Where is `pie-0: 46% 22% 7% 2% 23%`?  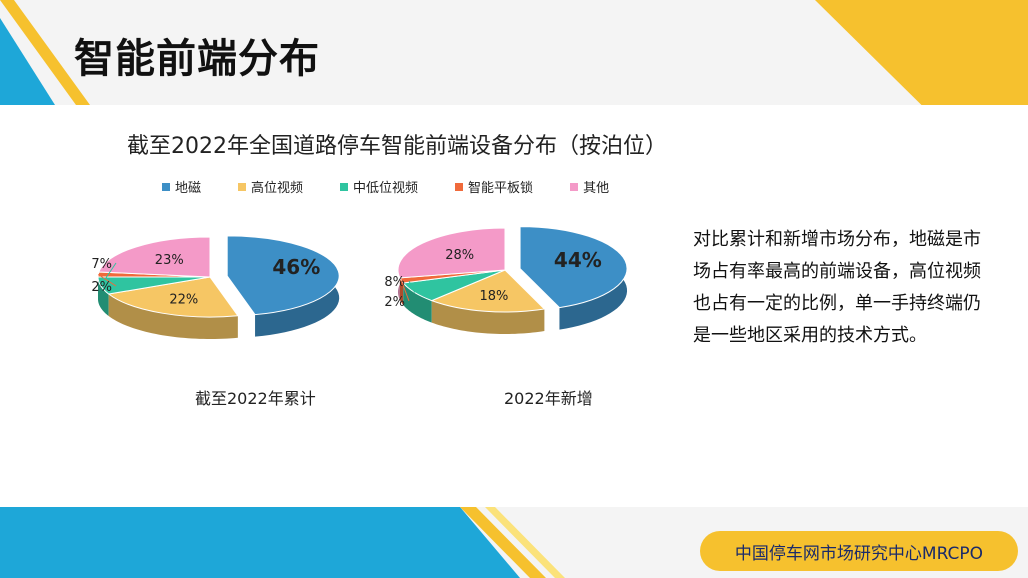 pie-0: 46% 22% 7% 2% 23% is located at coordinates (215, 287).